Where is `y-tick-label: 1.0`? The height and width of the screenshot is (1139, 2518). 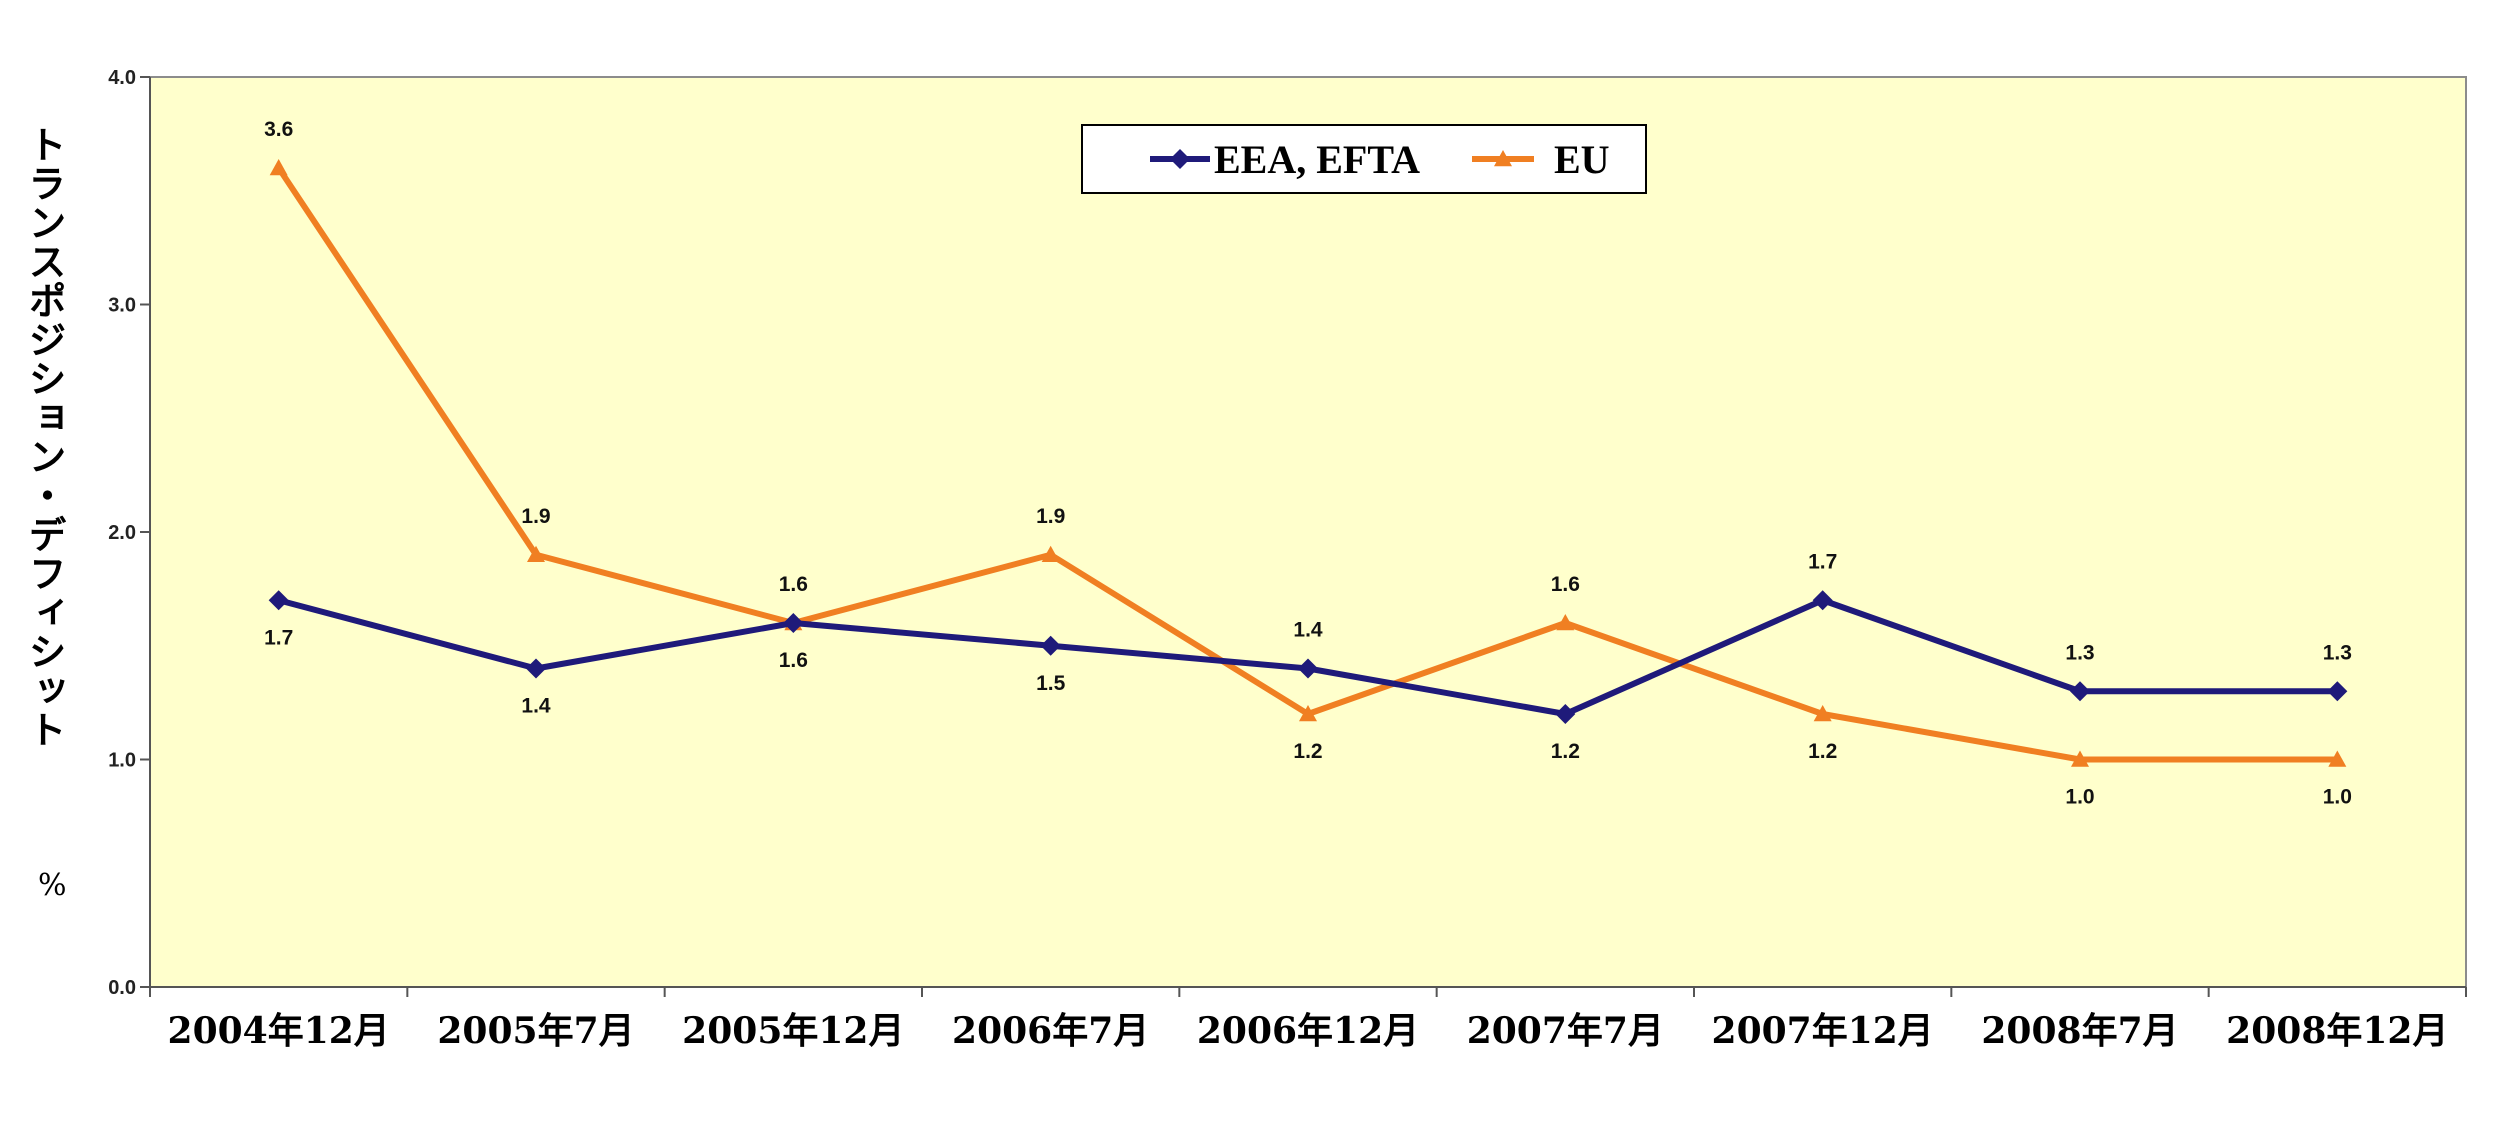
y-tick-label: 1.0 is located at coordinates (122, 761).